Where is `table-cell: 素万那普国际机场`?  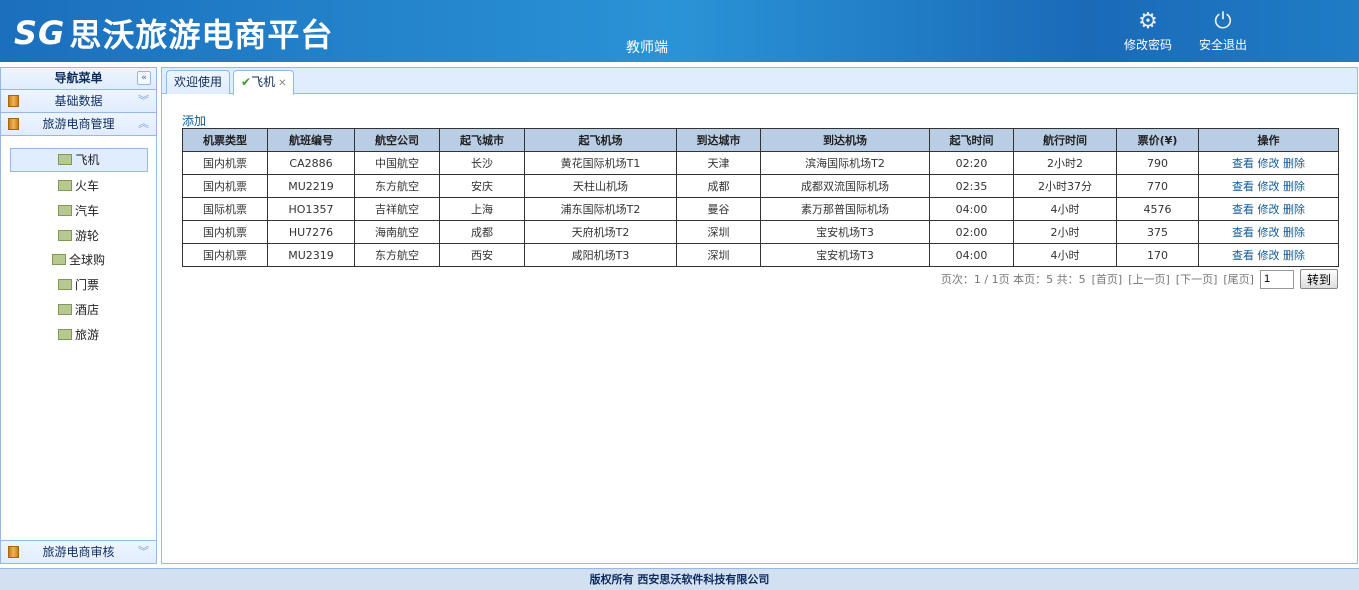 table-cell: 素万那普国际机场 is located at coordinates (845, 209).